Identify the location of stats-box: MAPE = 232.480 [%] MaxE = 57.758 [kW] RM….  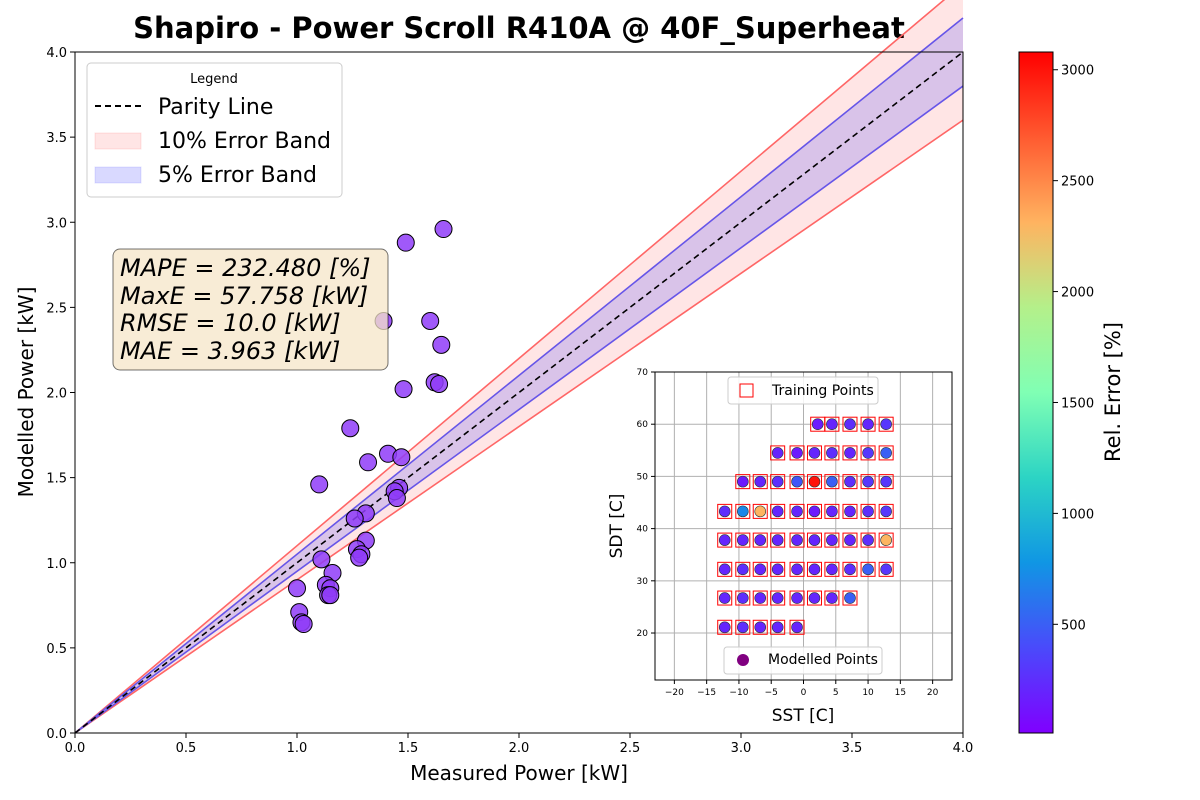
(250, 309).